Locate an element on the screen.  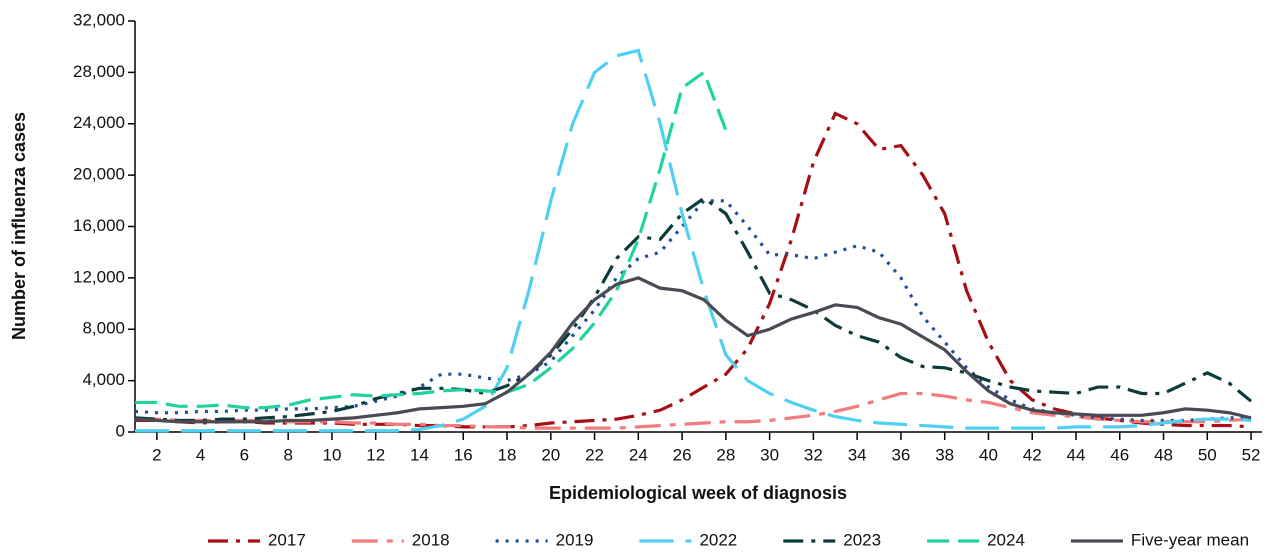
x-tick-label: 36 is located at coordinates (900, 454).